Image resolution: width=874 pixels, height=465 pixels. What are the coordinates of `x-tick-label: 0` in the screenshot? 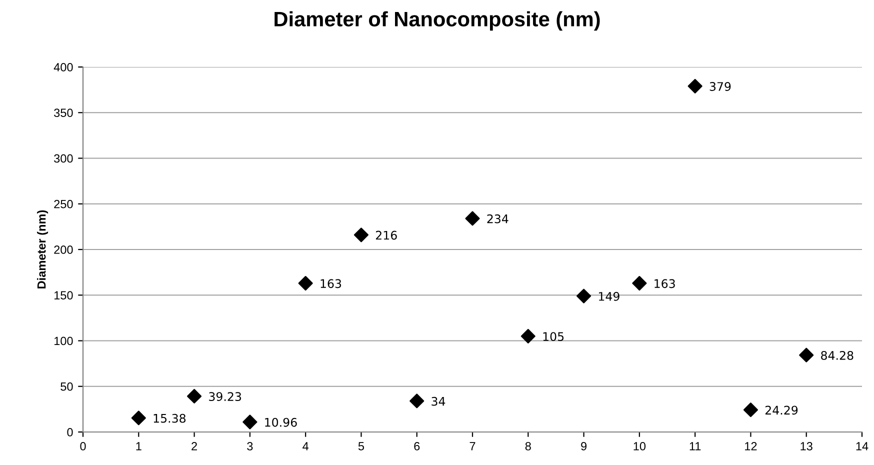 It's located at (83, 446).